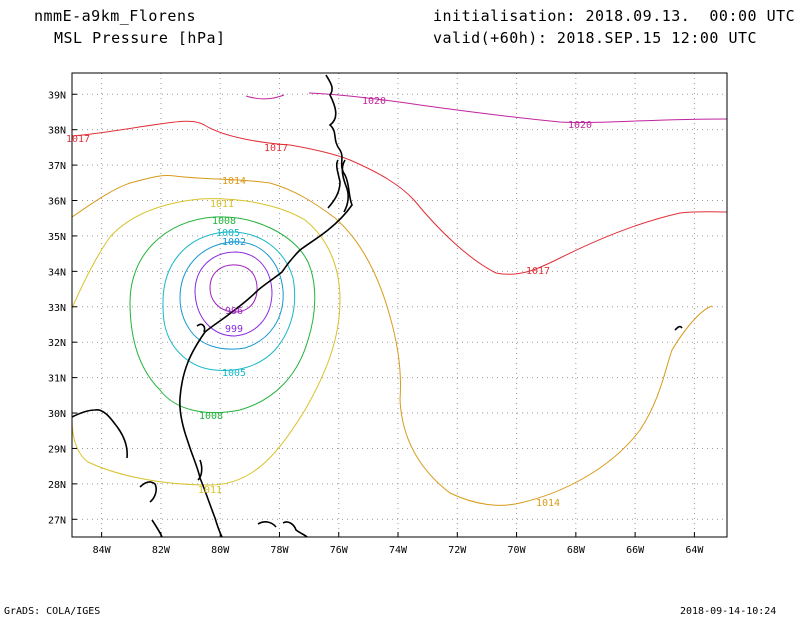 This screenshot has height=618, width=800. What do you see at coordinates (57, 166) in the screenshot?
I see `lat-tick-label: 37N` at bounding box center [57, 166].